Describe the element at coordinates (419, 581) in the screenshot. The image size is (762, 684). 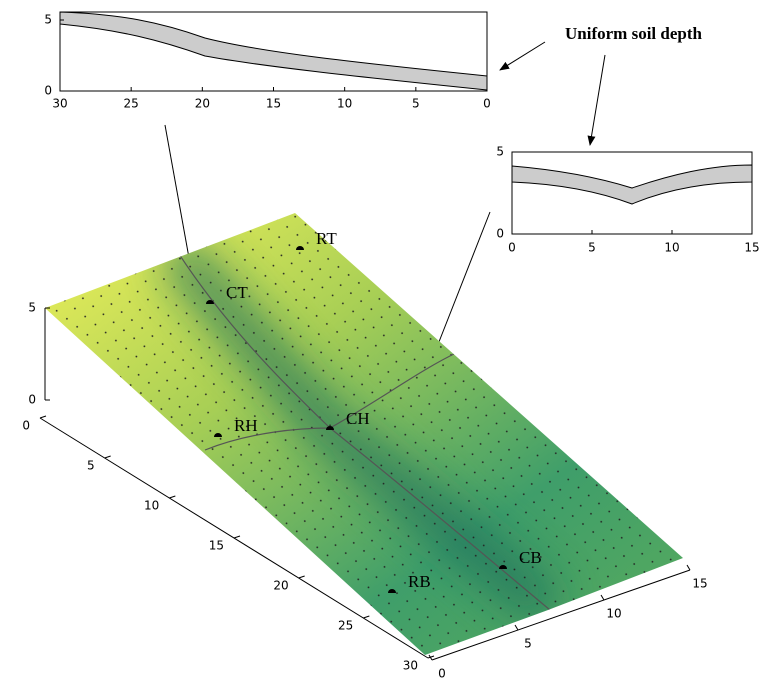
I see `point-label: RB` at that location.